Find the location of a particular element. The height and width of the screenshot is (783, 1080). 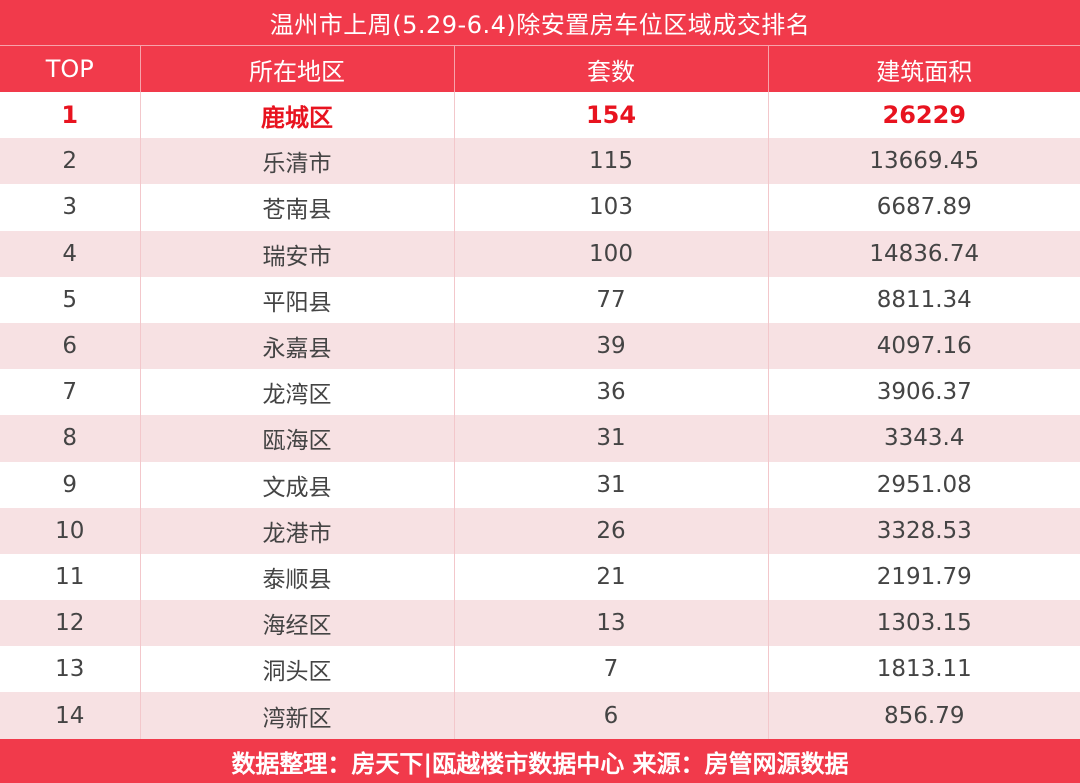

table-row: 14 湾新区 6 856.79 is located at coordinates (540, 715).